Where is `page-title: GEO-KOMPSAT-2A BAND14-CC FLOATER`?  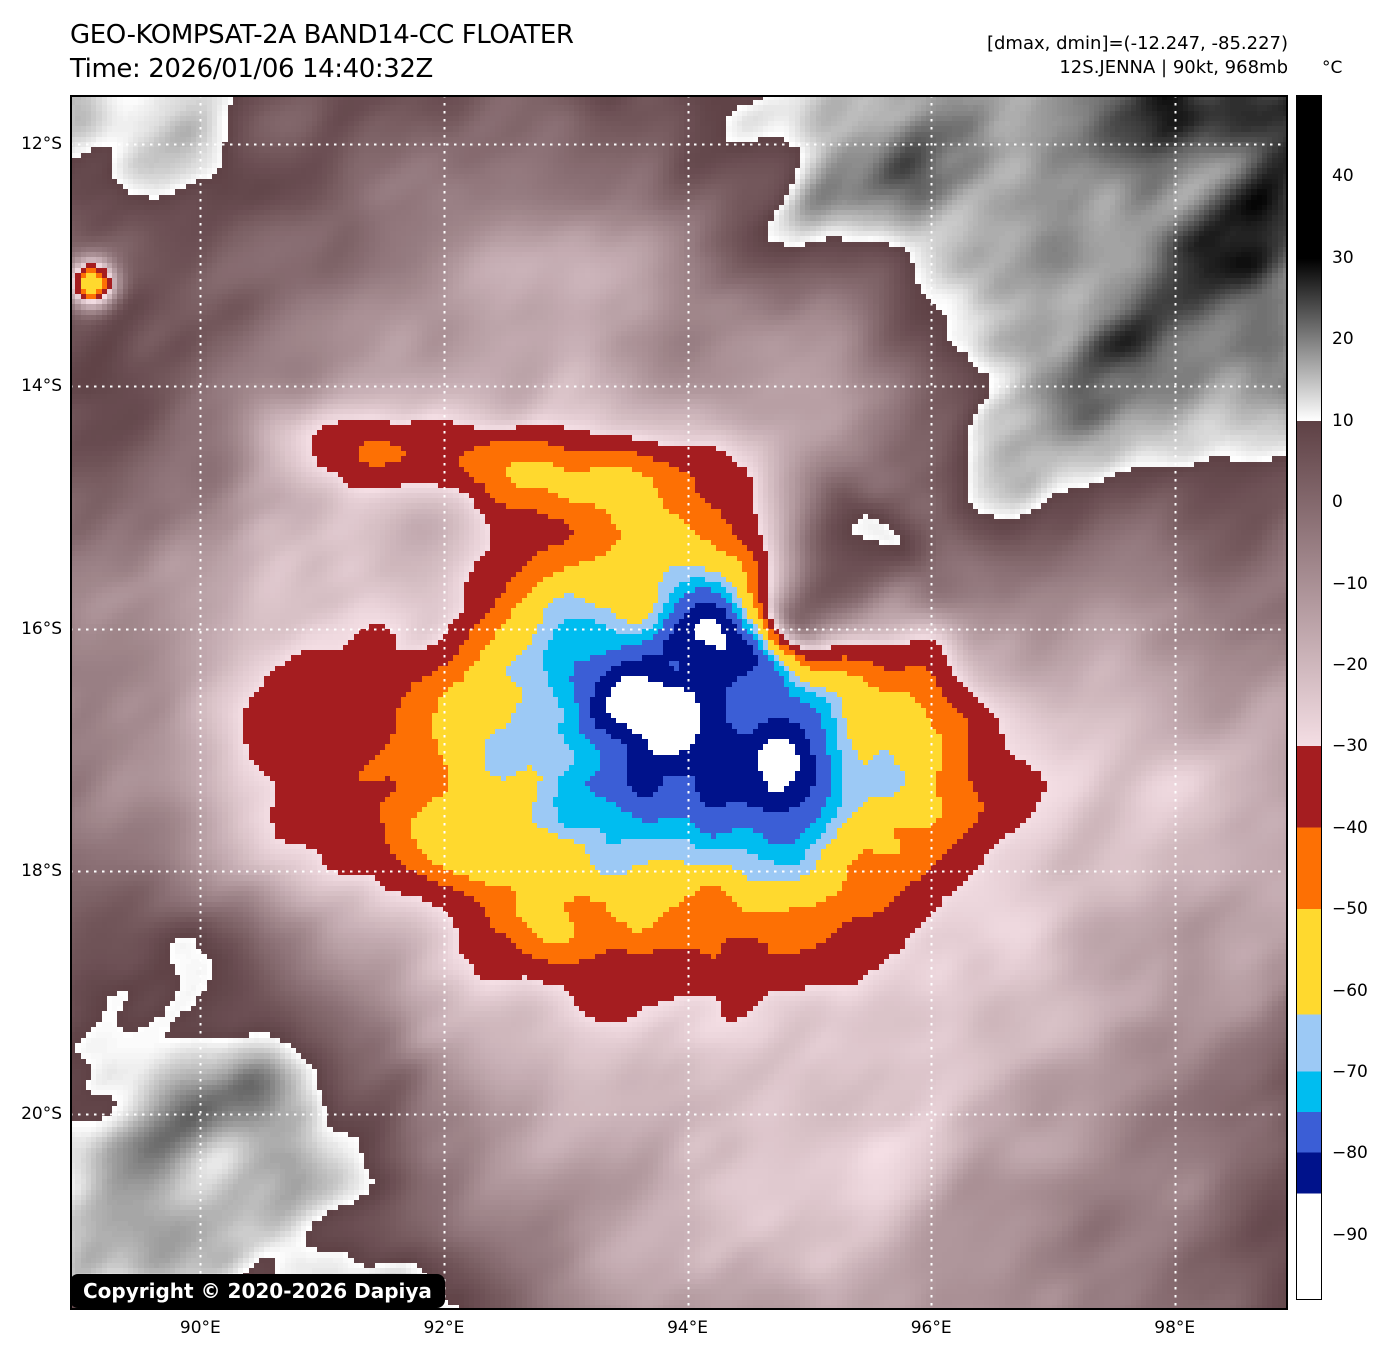 page-title: GEO-KOMPSAT-2A BAND14-CC FLOATER is located at coordinates (322, 35).